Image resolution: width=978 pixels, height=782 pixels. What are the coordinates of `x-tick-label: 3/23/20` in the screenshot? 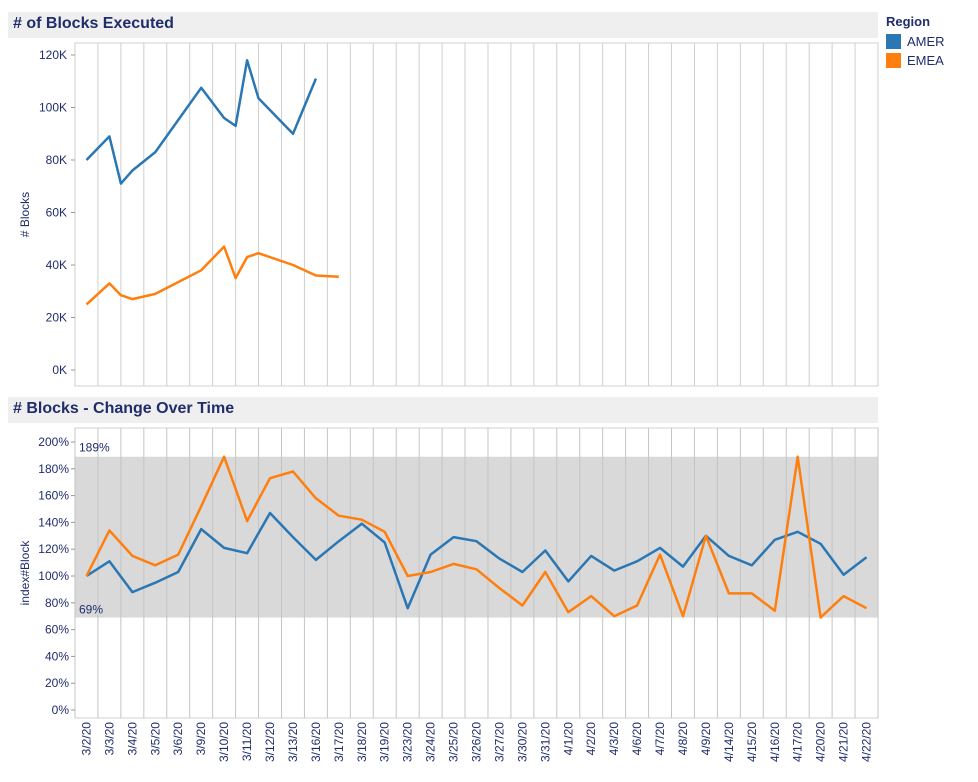 It's located at (408, 742).